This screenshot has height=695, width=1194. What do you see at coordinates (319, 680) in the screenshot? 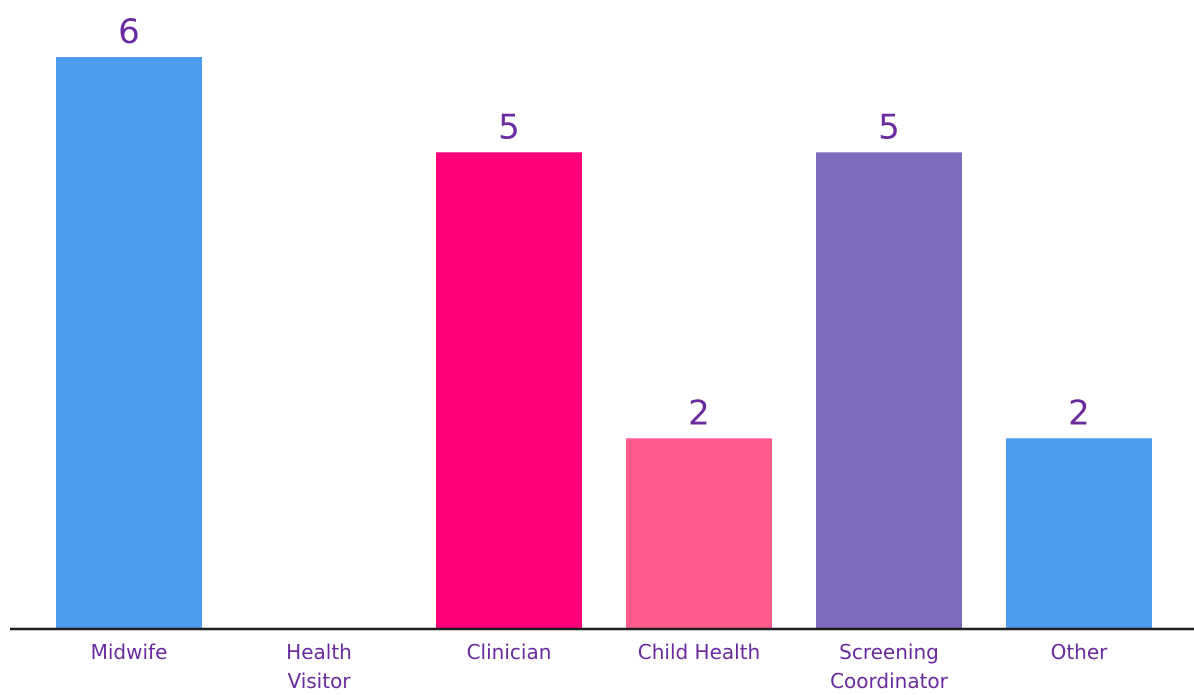
I see `category-label-health-visitor-line-2: Visitor` at bounding box center [319, 680].